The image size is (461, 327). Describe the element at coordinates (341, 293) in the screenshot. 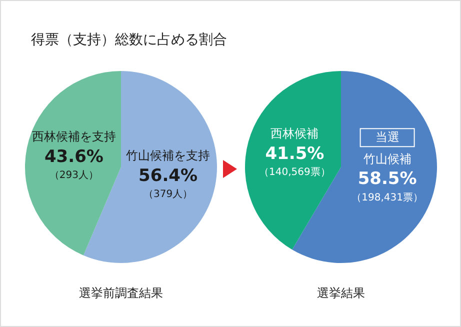

I see `text: 選挙結果` at that location.